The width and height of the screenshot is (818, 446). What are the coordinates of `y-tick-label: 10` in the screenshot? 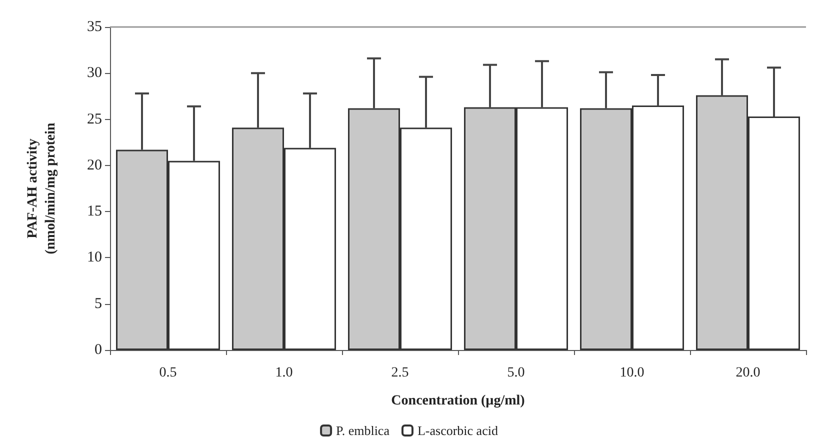 It's located at (94, 258).